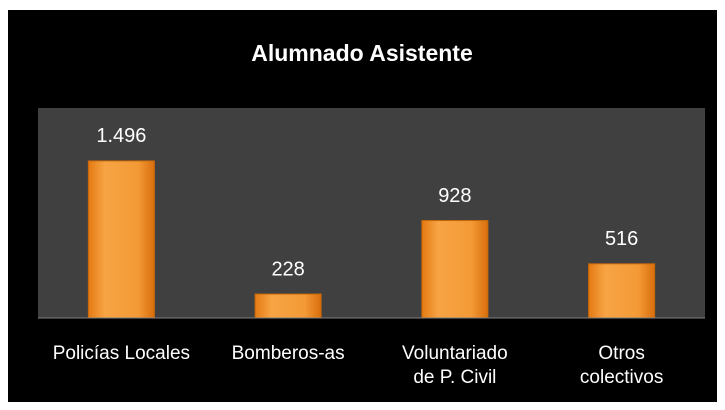 This screenshot has width=725, height=410. Describe the element at coordinates (621, 239) in the screenshot. I see `value-label: 516` at that location.